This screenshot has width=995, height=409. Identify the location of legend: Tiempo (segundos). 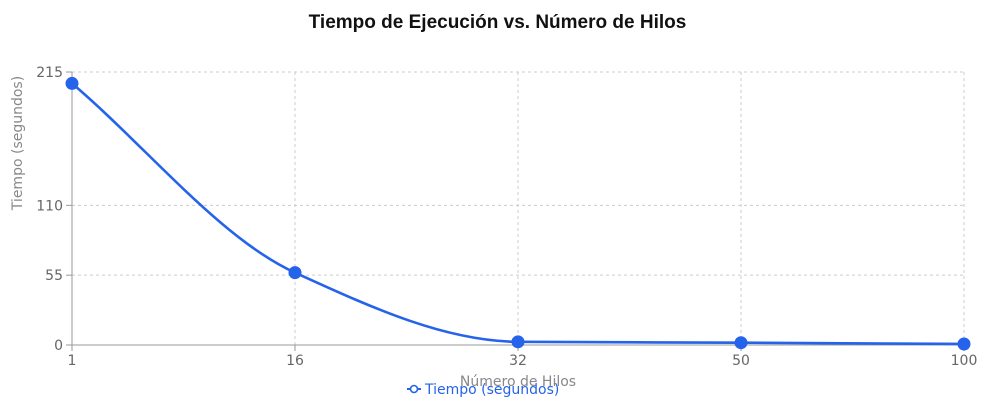
(483, 390).